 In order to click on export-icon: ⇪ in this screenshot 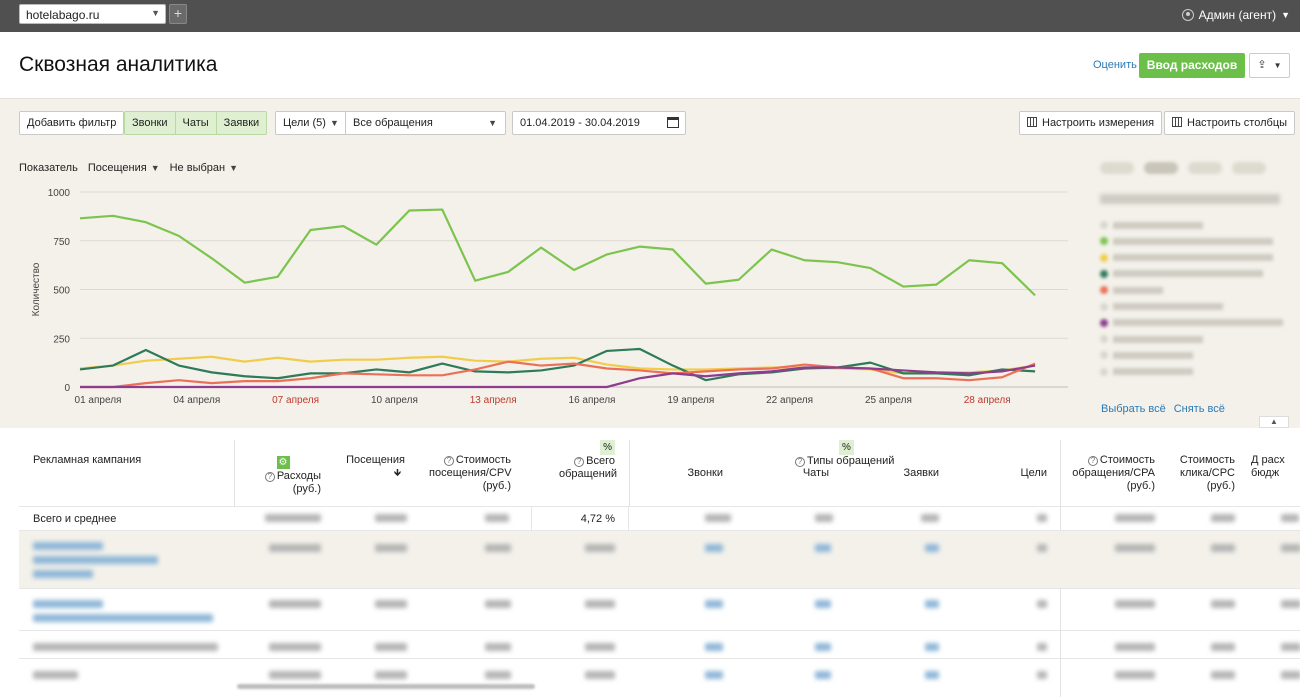, I will do `click(1262, 65)`.